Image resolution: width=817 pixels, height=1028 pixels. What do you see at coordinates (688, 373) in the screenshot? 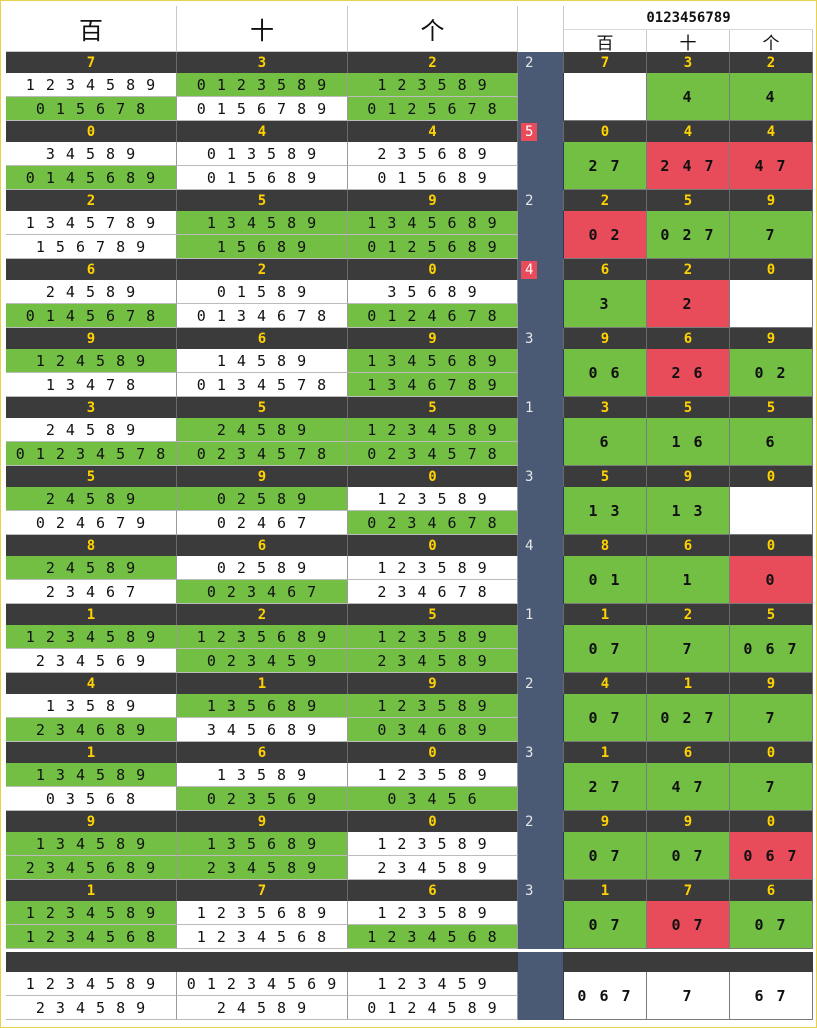
I see `result-cell-shi: 2 6` at bounding box center [688, 373].